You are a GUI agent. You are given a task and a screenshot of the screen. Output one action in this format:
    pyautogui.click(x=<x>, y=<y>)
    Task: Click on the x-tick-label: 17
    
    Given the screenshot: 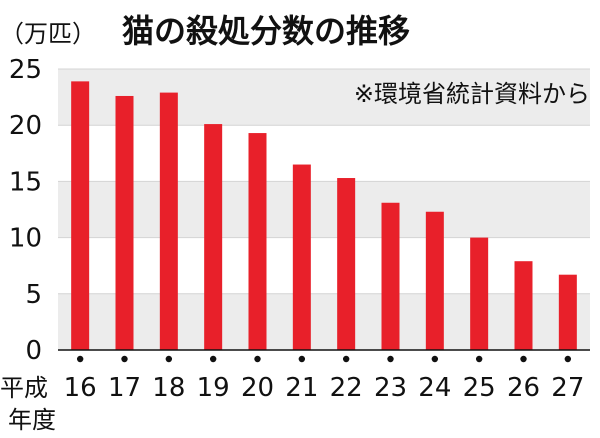 What is the action you would take?
    pyautogui.click(x=124, y=388)
    